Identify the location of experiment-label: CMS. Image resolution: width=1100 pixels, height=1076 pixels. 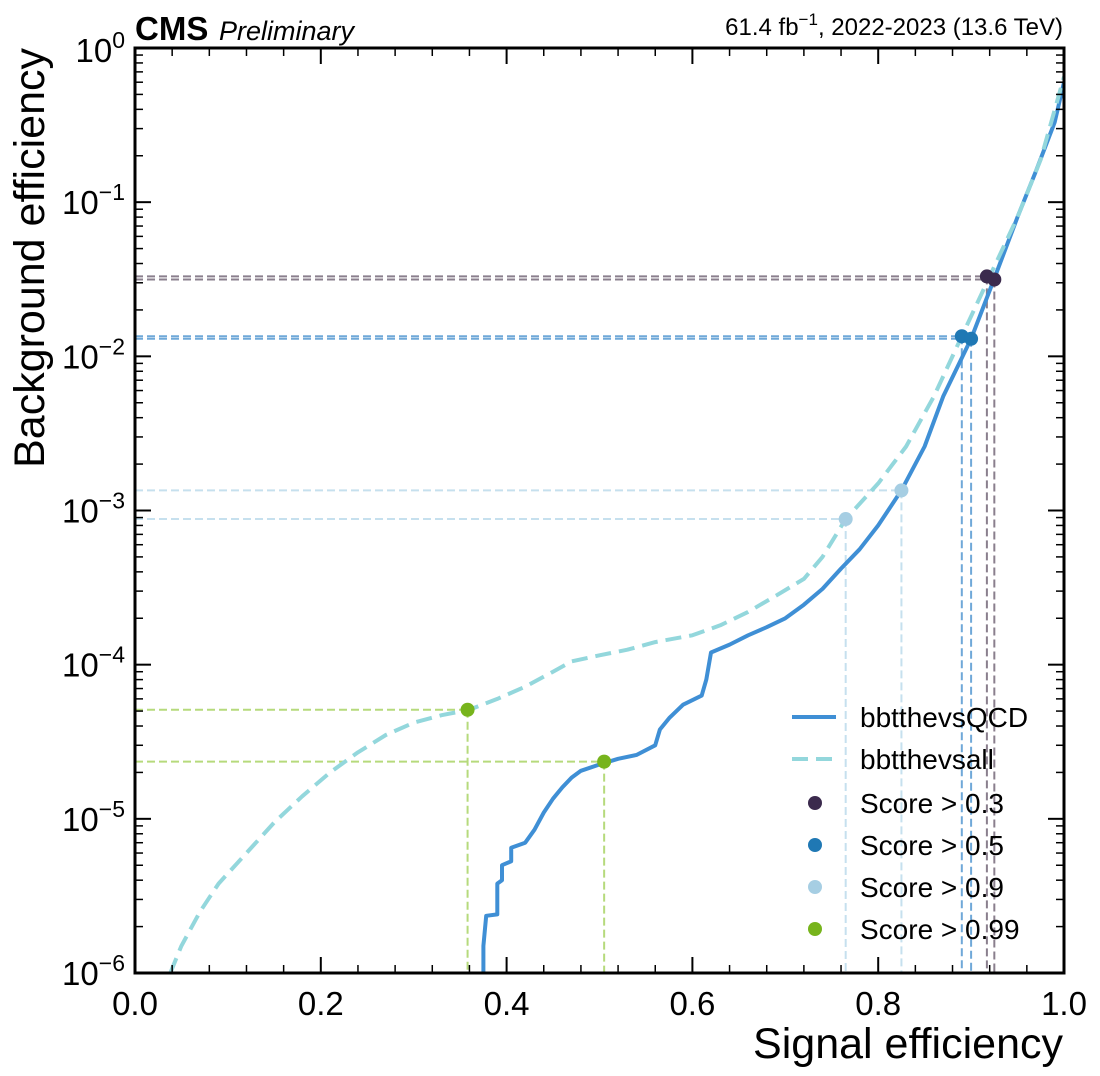
(171, 28).